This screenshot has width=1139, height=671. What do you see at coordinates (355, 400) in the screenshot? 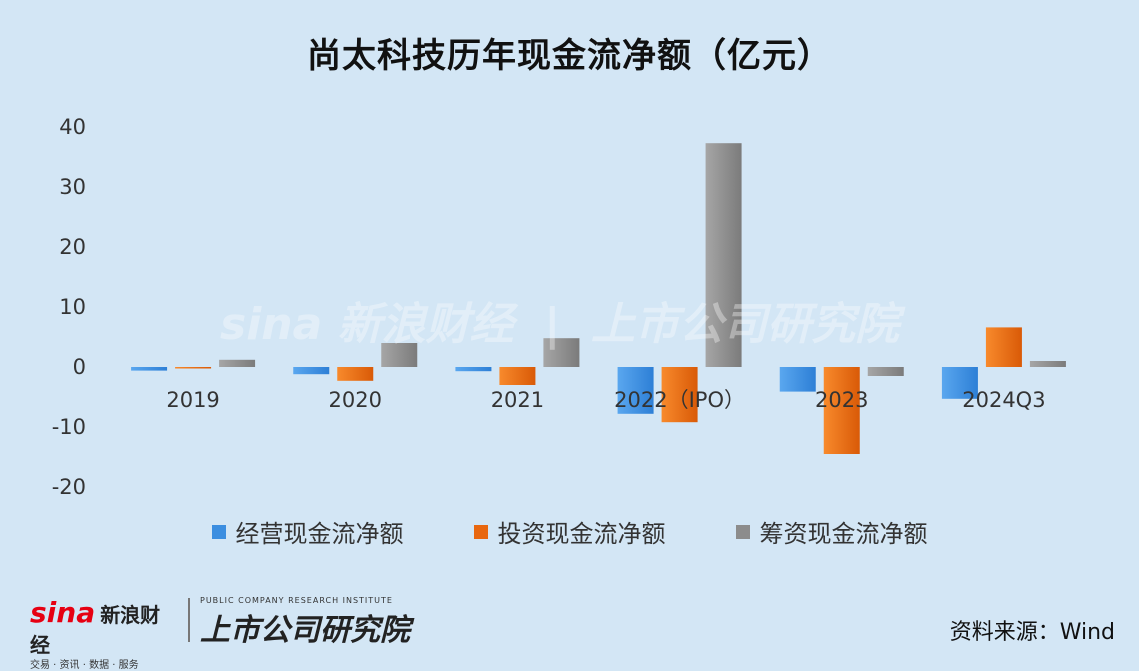
I see `x-category-label: 2020` at bounding box center [355, 400].